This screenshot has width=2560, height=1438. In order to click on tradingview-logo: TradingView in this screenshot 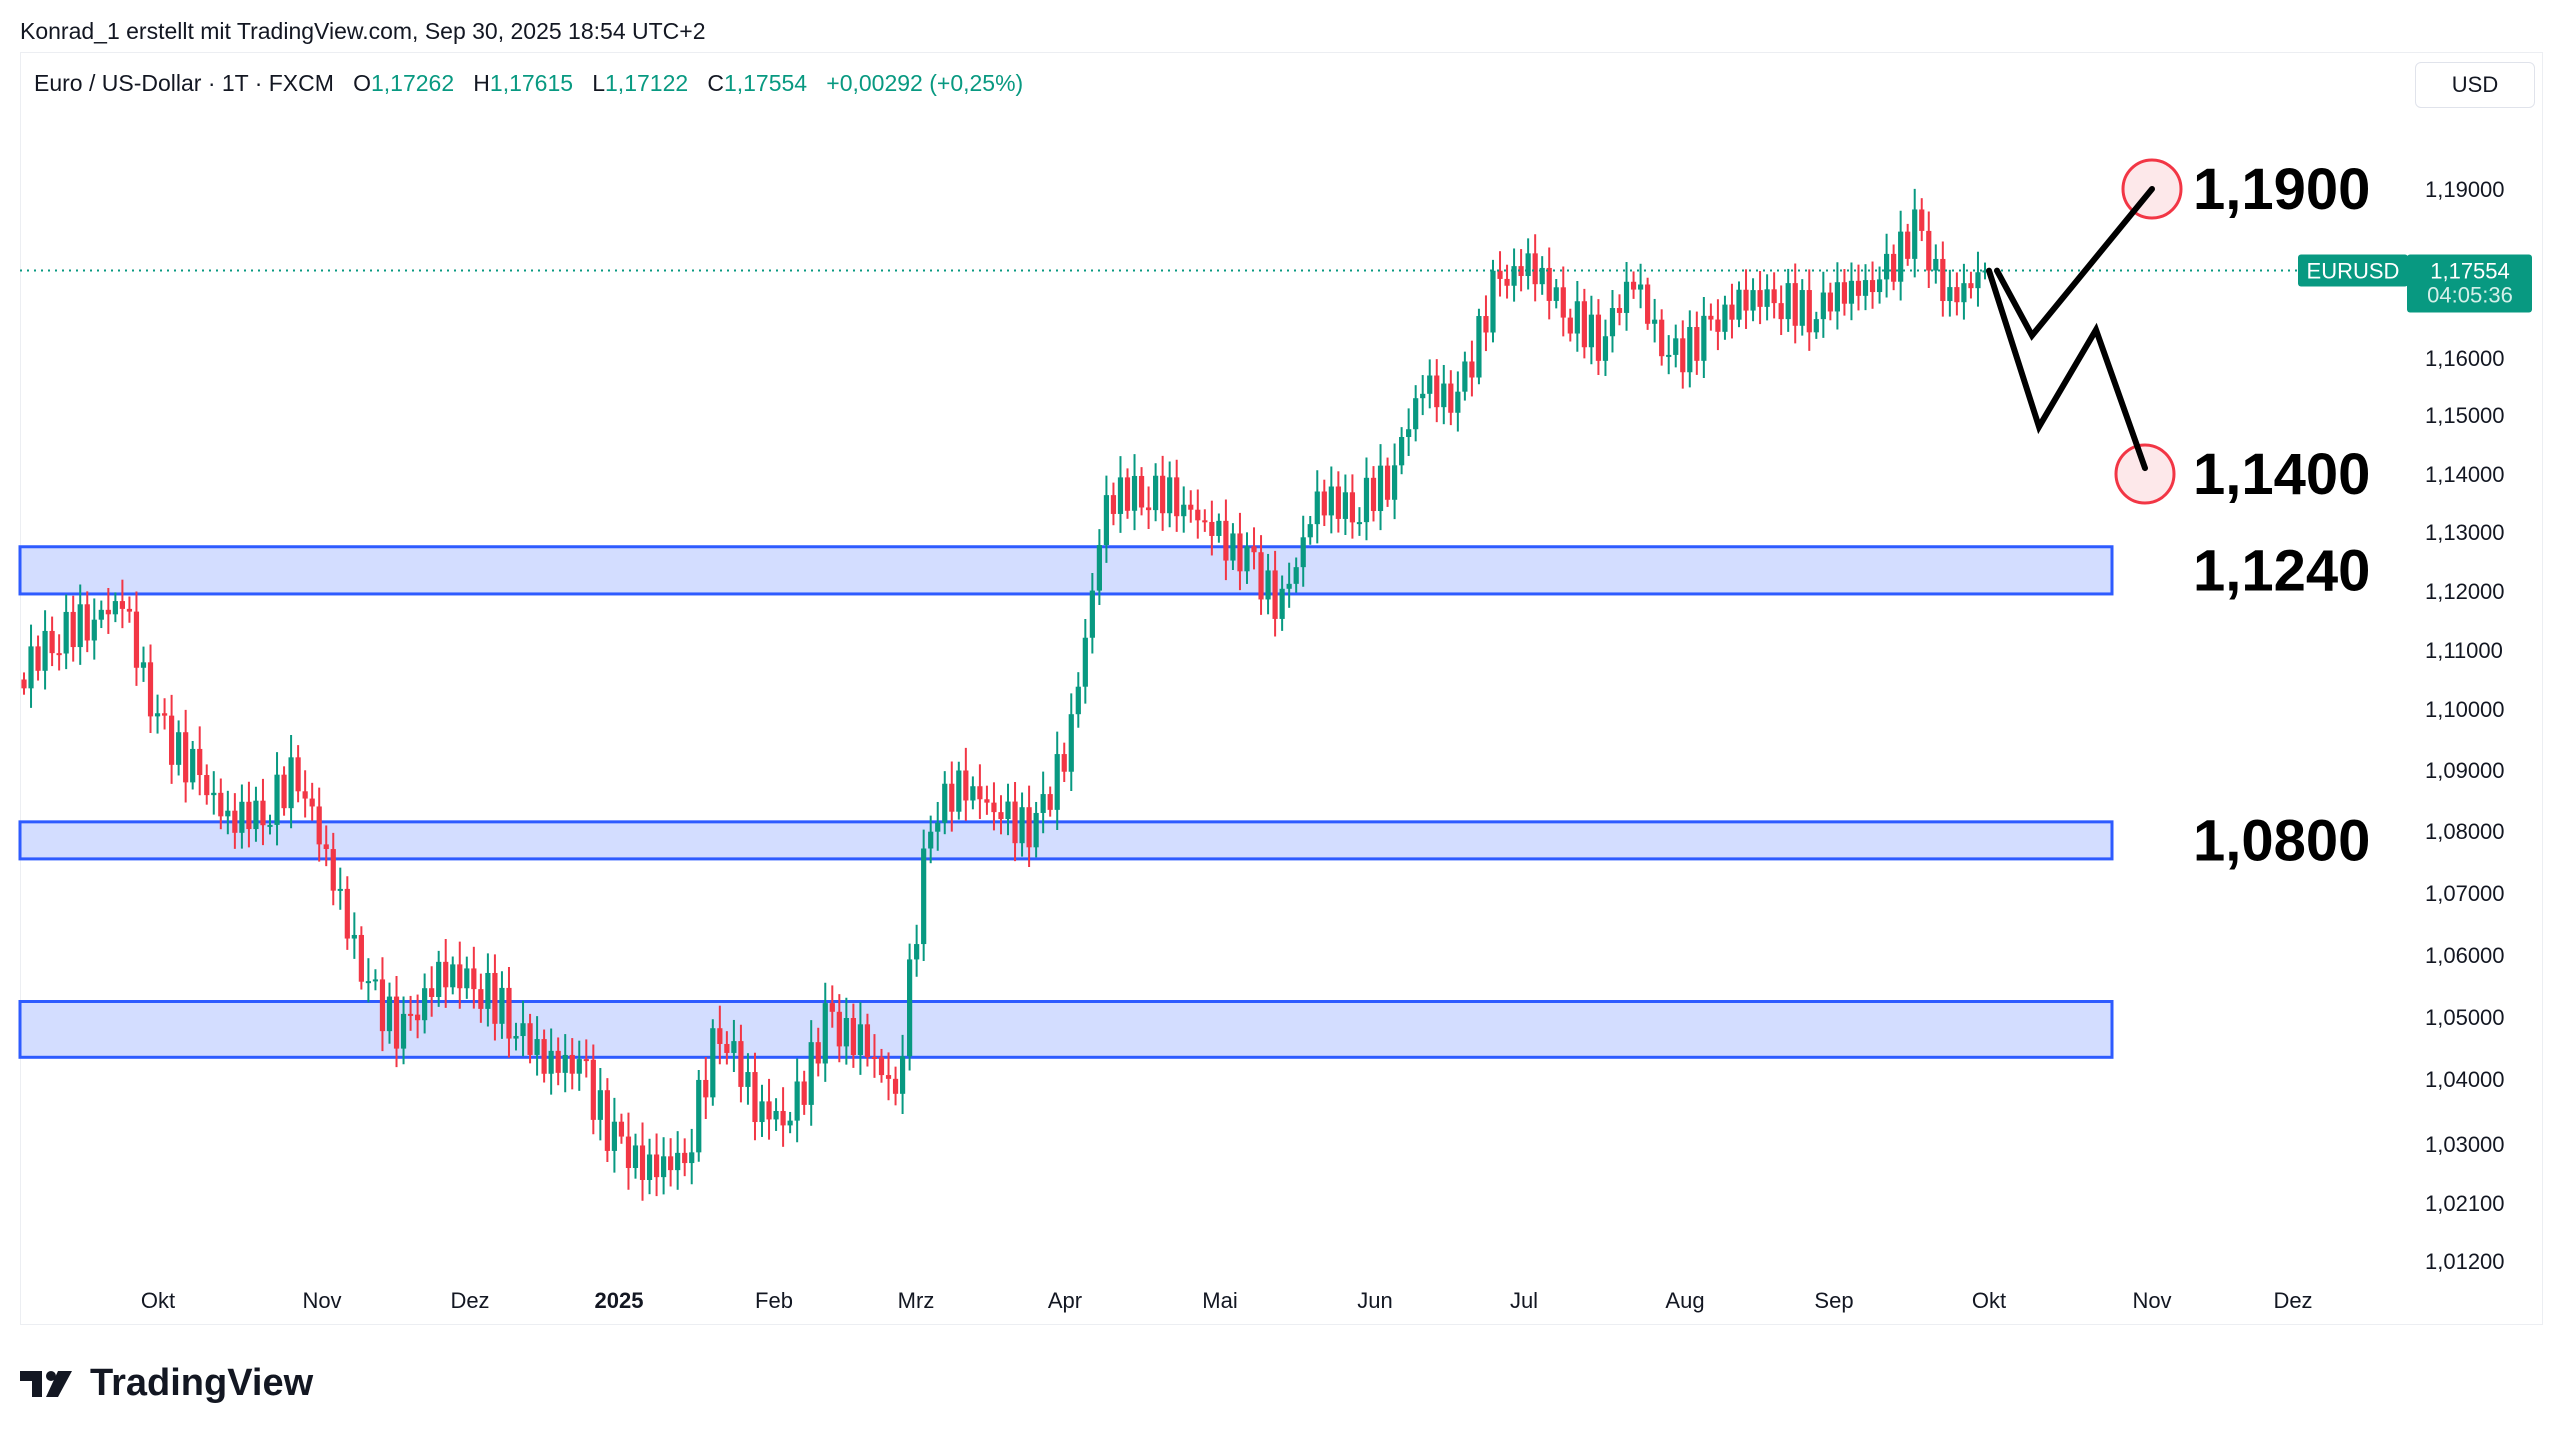, I will do `click(166, 1383)`.